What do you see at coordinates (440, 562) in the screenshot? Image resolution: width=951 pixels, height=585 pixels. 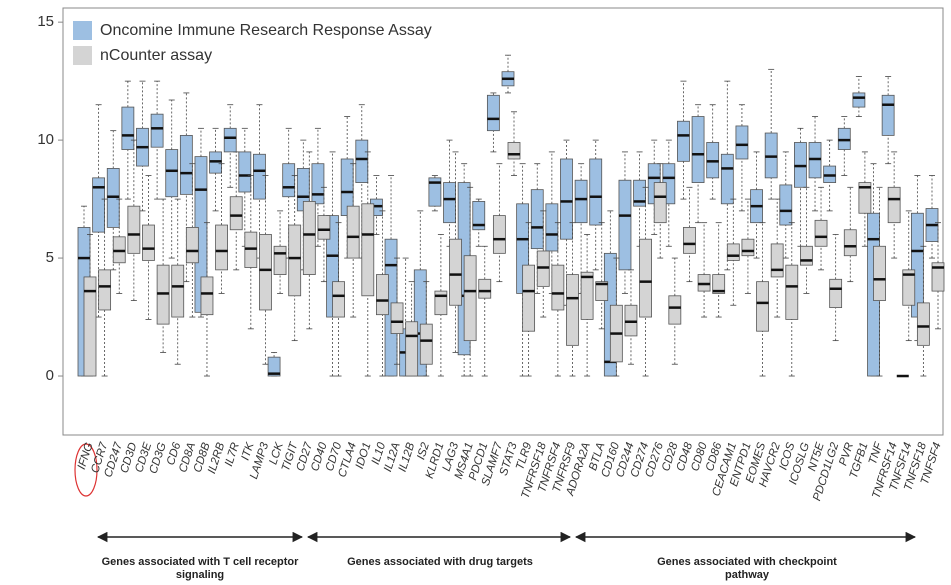 I see `group-label: Genes associated with drug targets` at bounding box center [440, 562].